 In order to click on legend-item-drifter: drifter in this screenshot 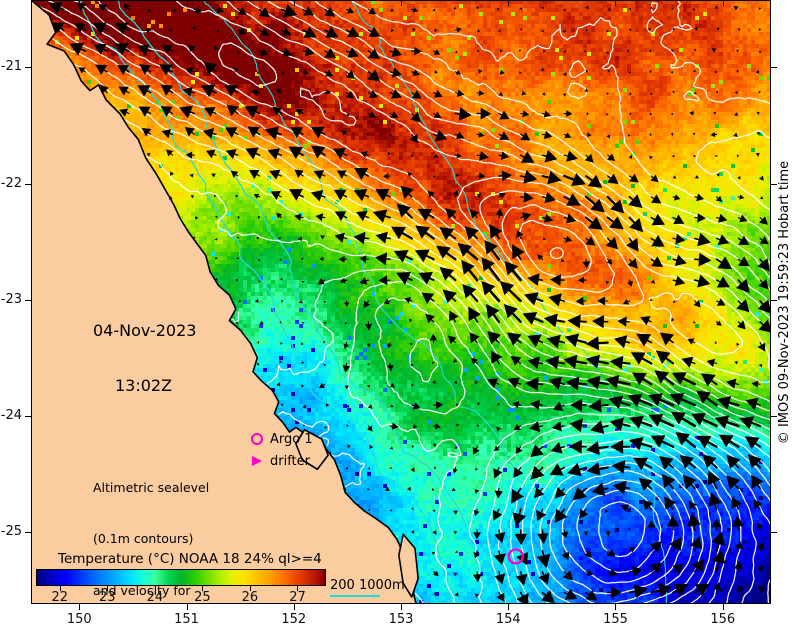, I will do `click(278, 461)`.